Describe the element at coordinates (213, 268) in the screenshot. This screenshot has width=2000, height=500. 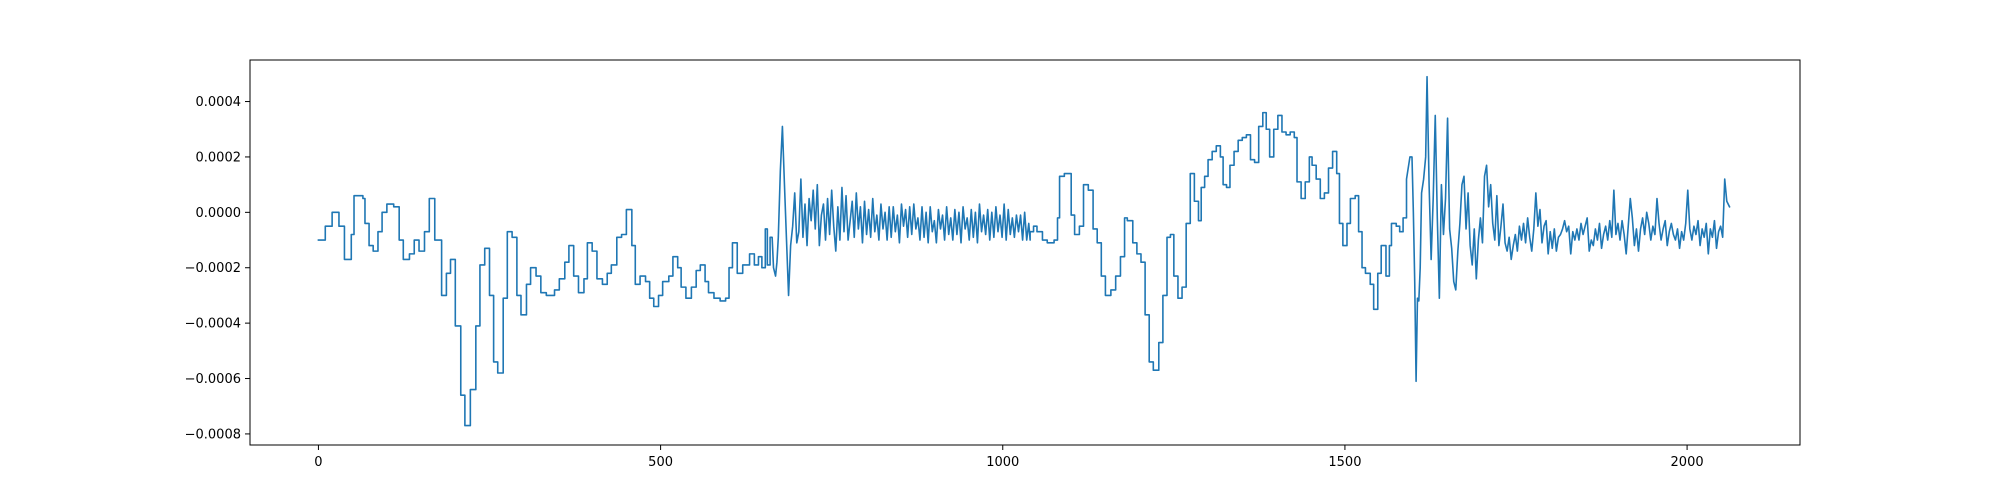
I see `y-tick-label: −0.0002` at that location.